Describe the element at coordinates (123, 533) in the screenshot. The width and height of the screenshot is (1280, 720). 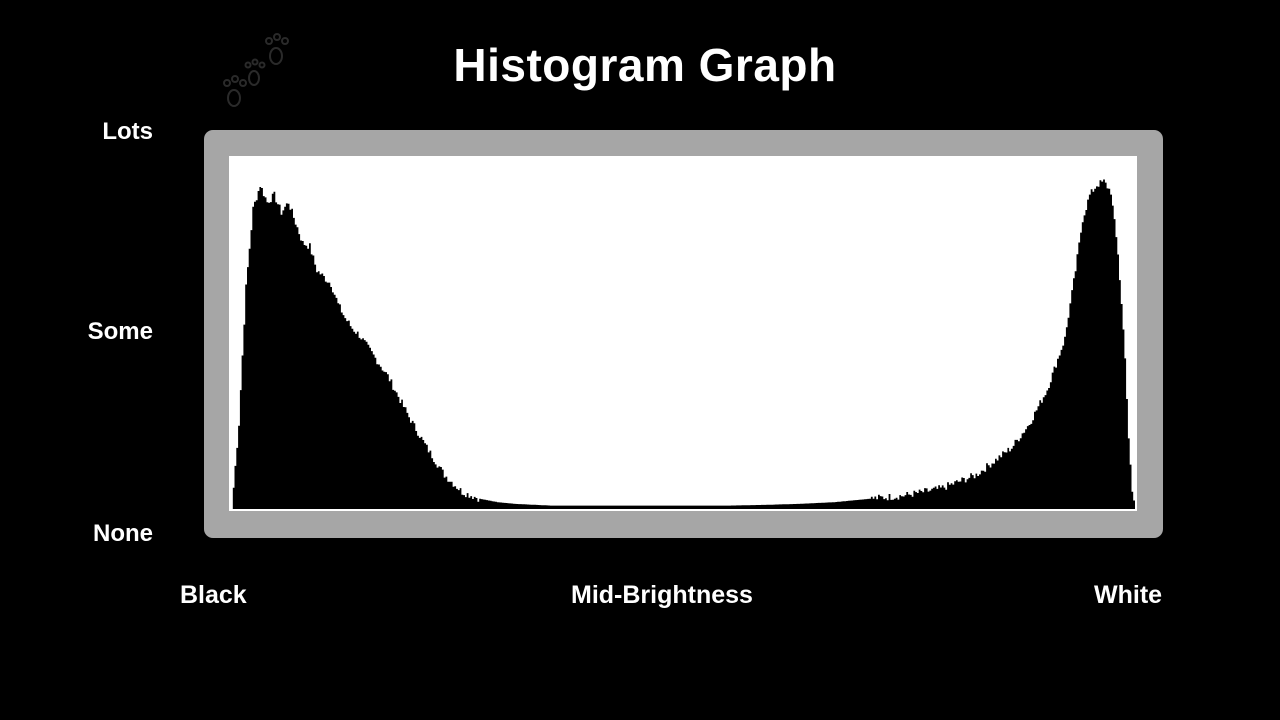
I see `y-tick-label-none: None` at that location.